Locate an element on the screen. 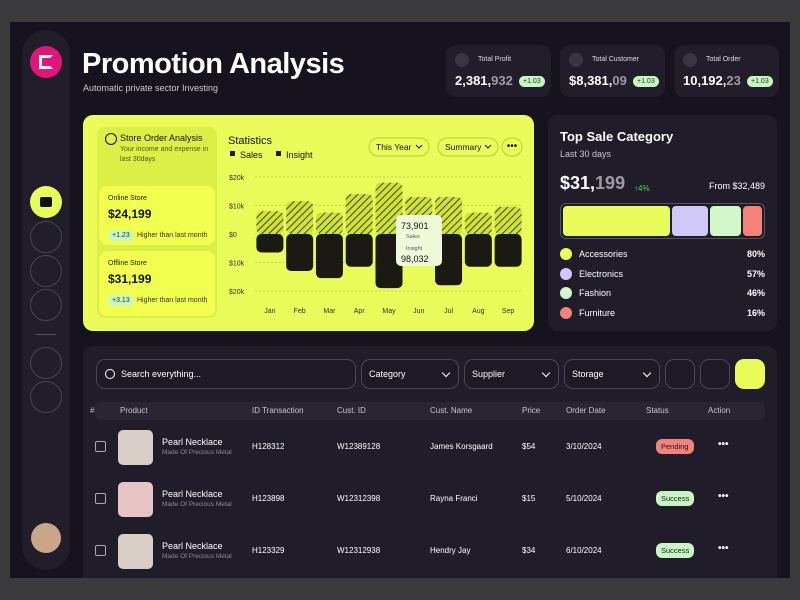  status-badge: Pending is located at coordinates (675, 446).